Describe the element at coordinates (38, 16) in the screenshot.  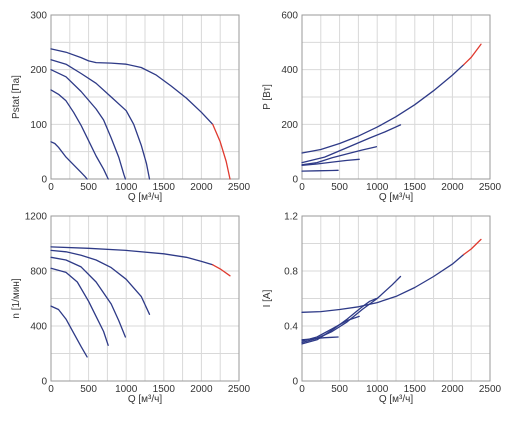
I see `y-tick-label: 300` at that location.